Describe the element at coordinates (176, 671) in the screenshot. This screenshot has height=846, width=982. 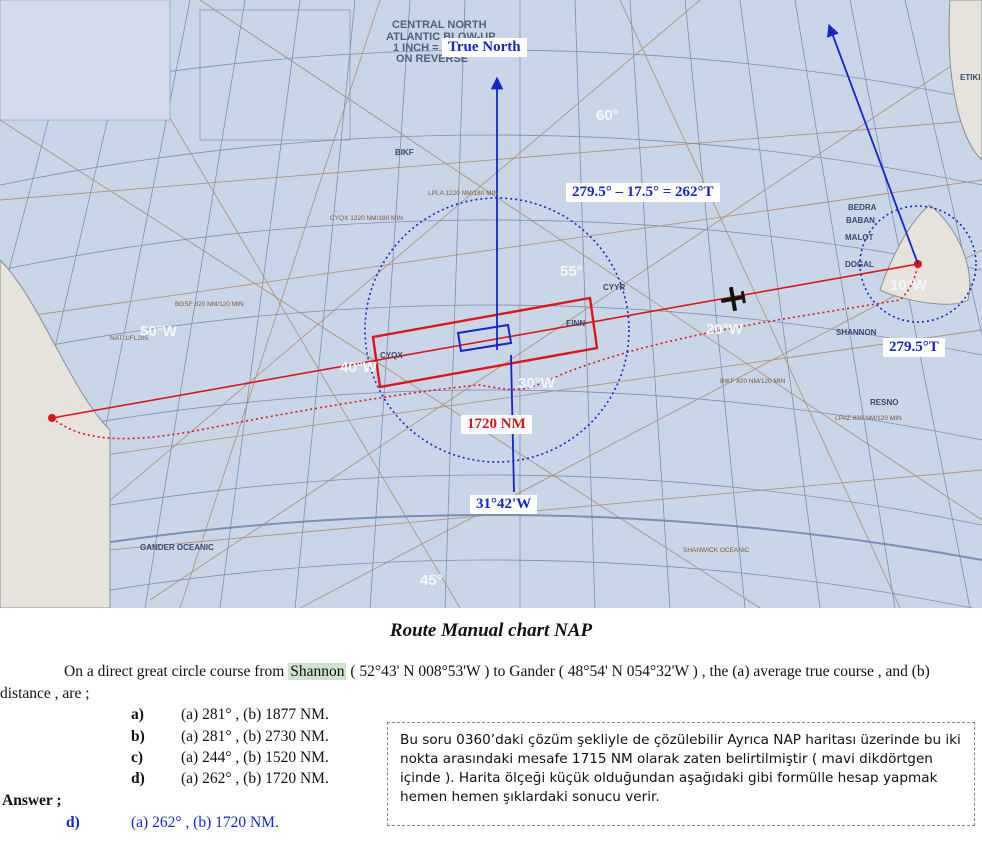
I see `question-prefix: On a direct great circle course from` at that location.